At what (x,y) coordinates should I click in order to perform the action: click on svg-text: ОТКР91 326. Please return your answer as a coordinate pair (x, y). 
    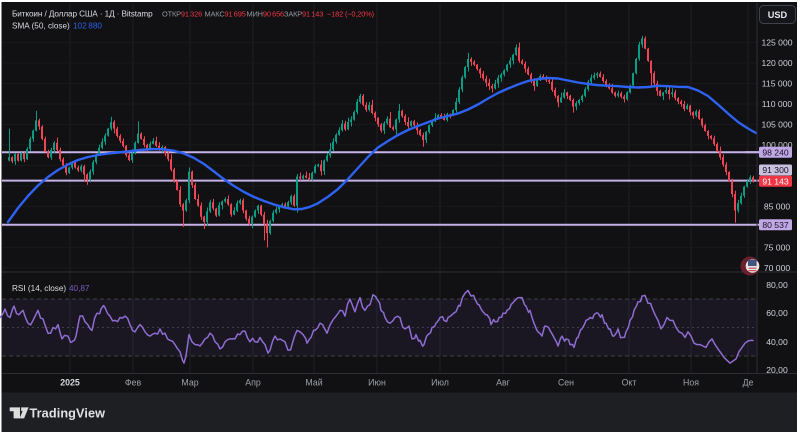
    Looking at the image, I should click on (182, 14).